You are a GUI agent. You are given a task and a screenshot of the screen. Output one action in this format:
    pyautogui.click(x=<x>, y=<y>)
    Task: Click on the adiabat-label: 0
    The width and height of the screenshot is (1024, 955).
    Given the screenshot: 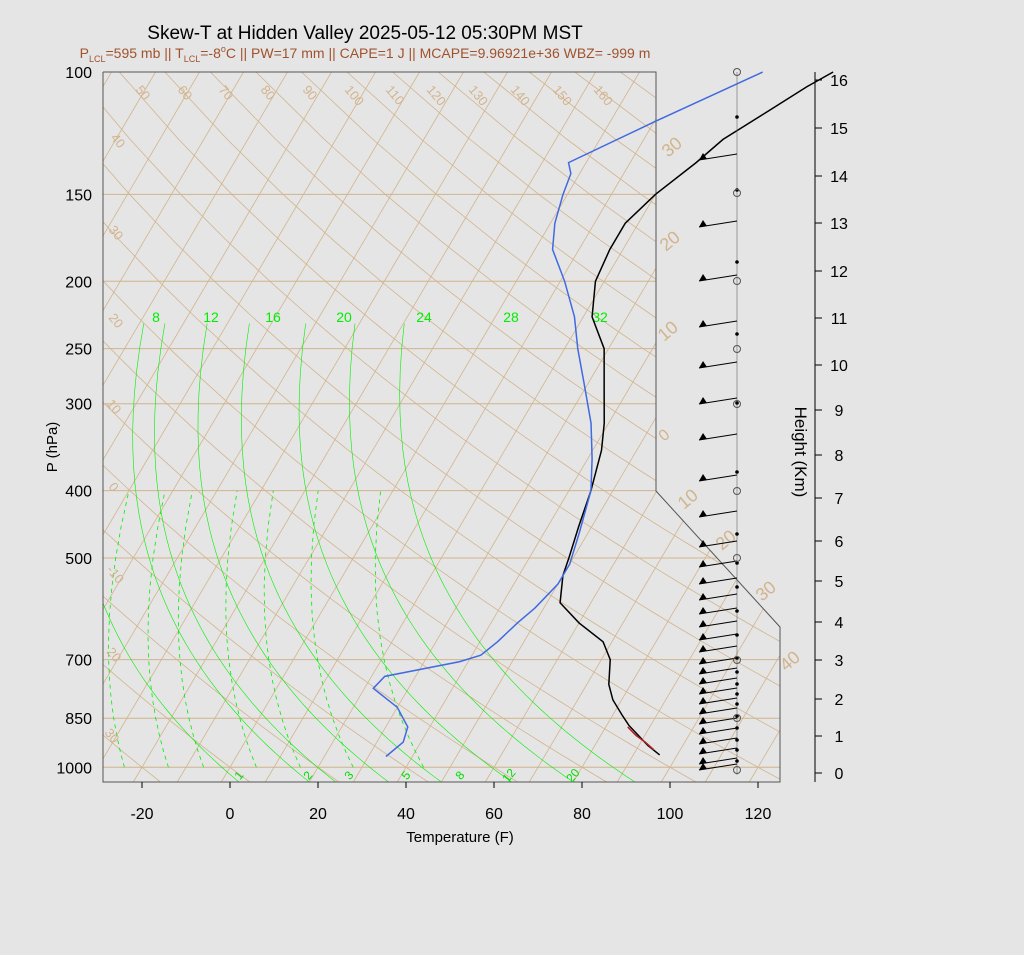 What is the action you would take?
    pyautogui.click(x=665, y=435)
    